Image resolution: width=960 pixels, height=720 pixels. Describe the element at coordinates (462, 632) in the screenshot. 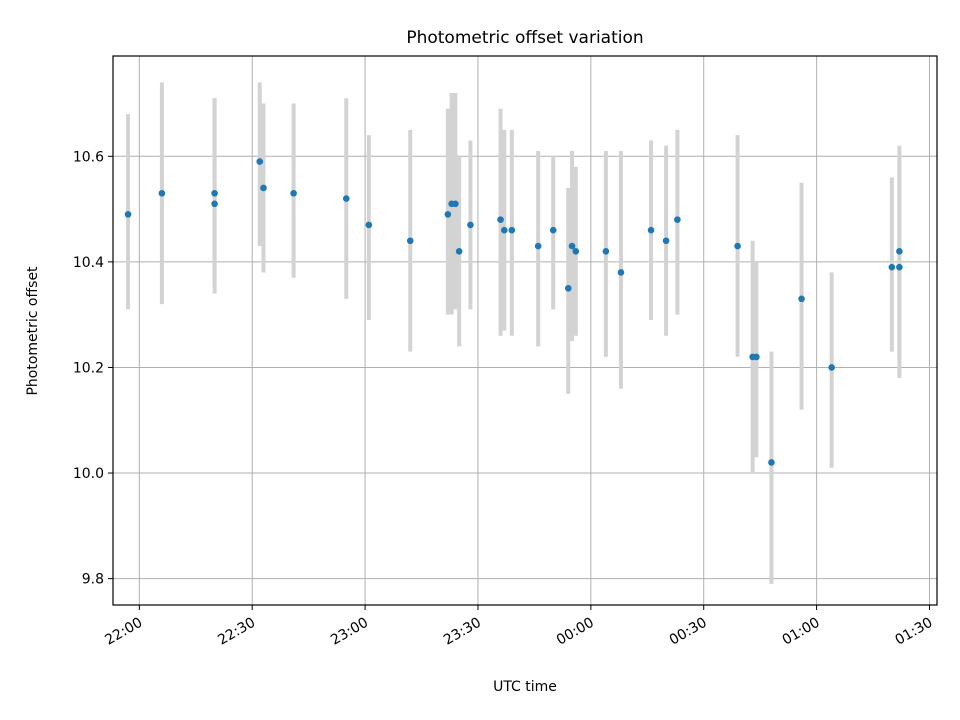

I see `x-tick-label: 23:30` at that location.